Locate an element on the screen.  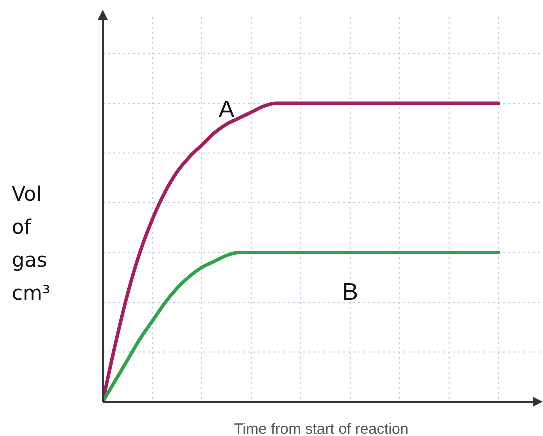
series-label: B is located at coordinates (350, 292).